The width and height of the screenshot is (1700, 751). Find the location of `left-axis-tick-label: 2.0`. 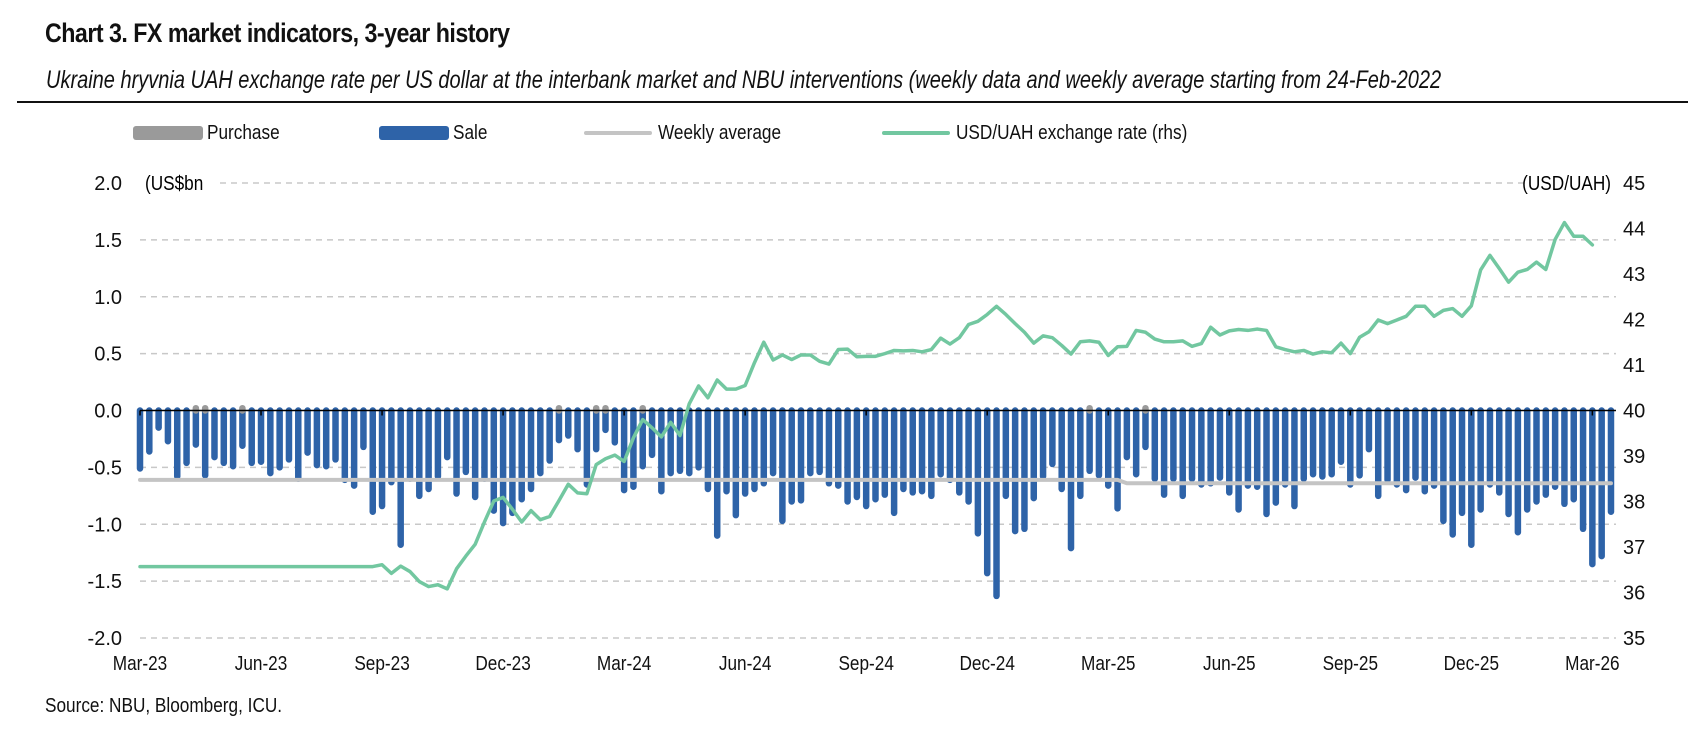

left-axis-tick-label: 2.0 is located at coordinates (108, 184).